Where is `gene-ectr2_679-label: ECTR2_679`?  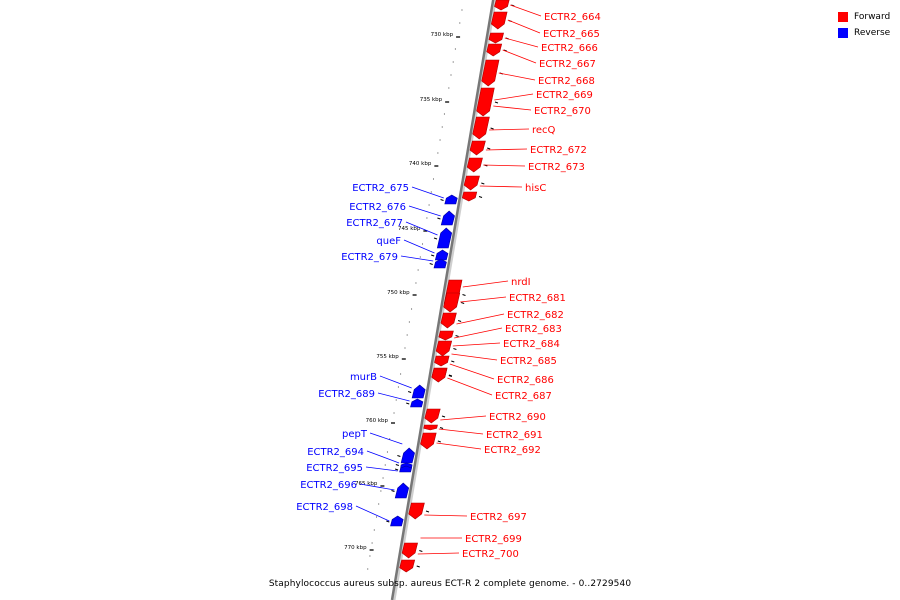
gene-ectr2_679-label: ECTR2_679 is located at coordinates (369, 257).